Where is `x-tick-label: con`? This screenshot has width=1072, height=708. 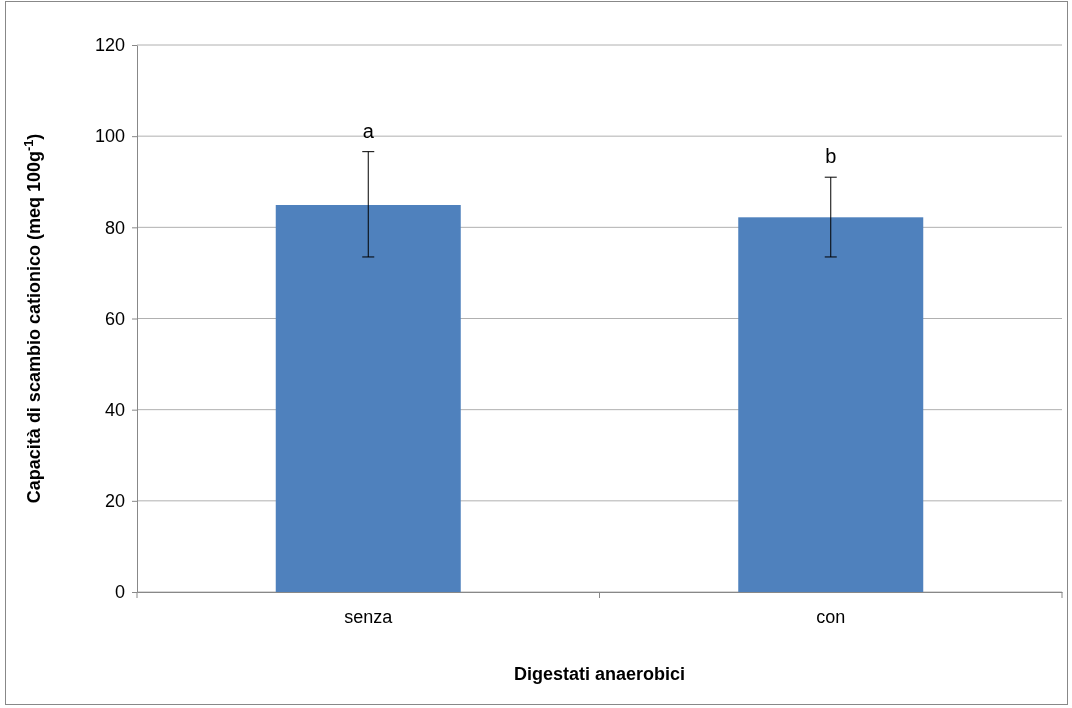
x-tick-label: con is located at coordinates (831, 617).